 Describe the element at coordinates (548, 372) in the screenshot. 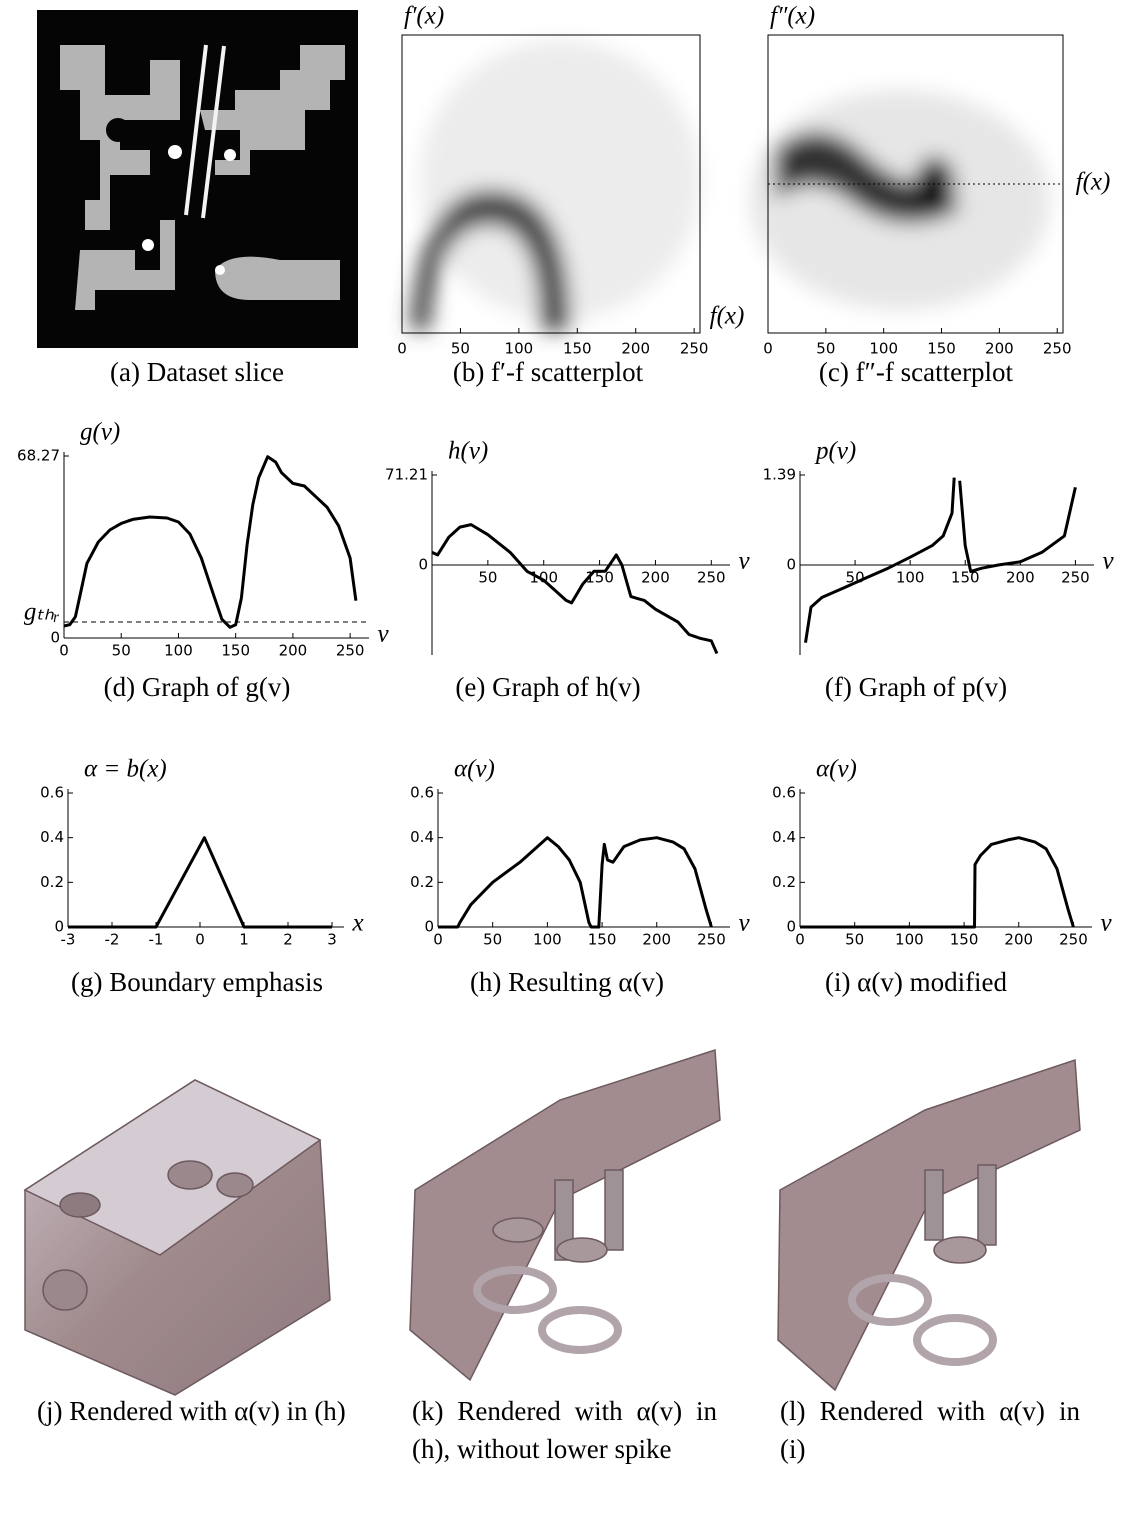

I see `caption: (b) f′-f scatterplot` at that location.